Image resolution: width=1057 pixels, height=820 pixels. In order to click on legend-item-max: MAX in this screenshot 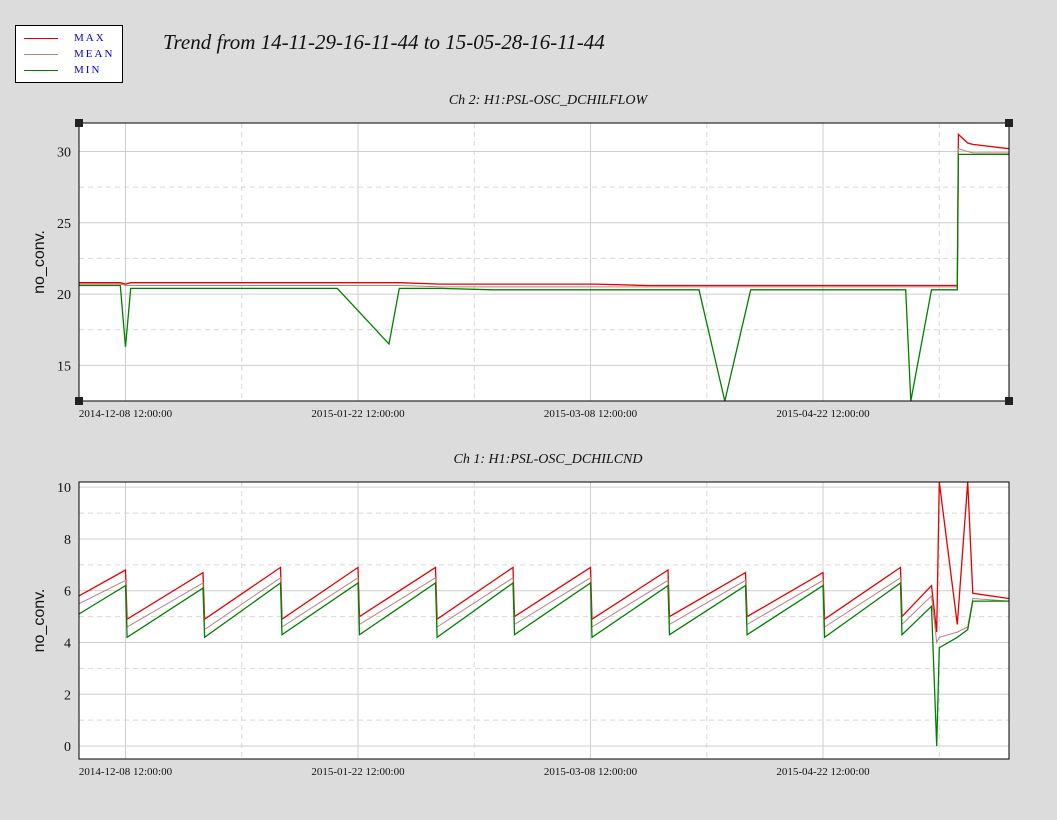, I will do `click(69, 38)`.